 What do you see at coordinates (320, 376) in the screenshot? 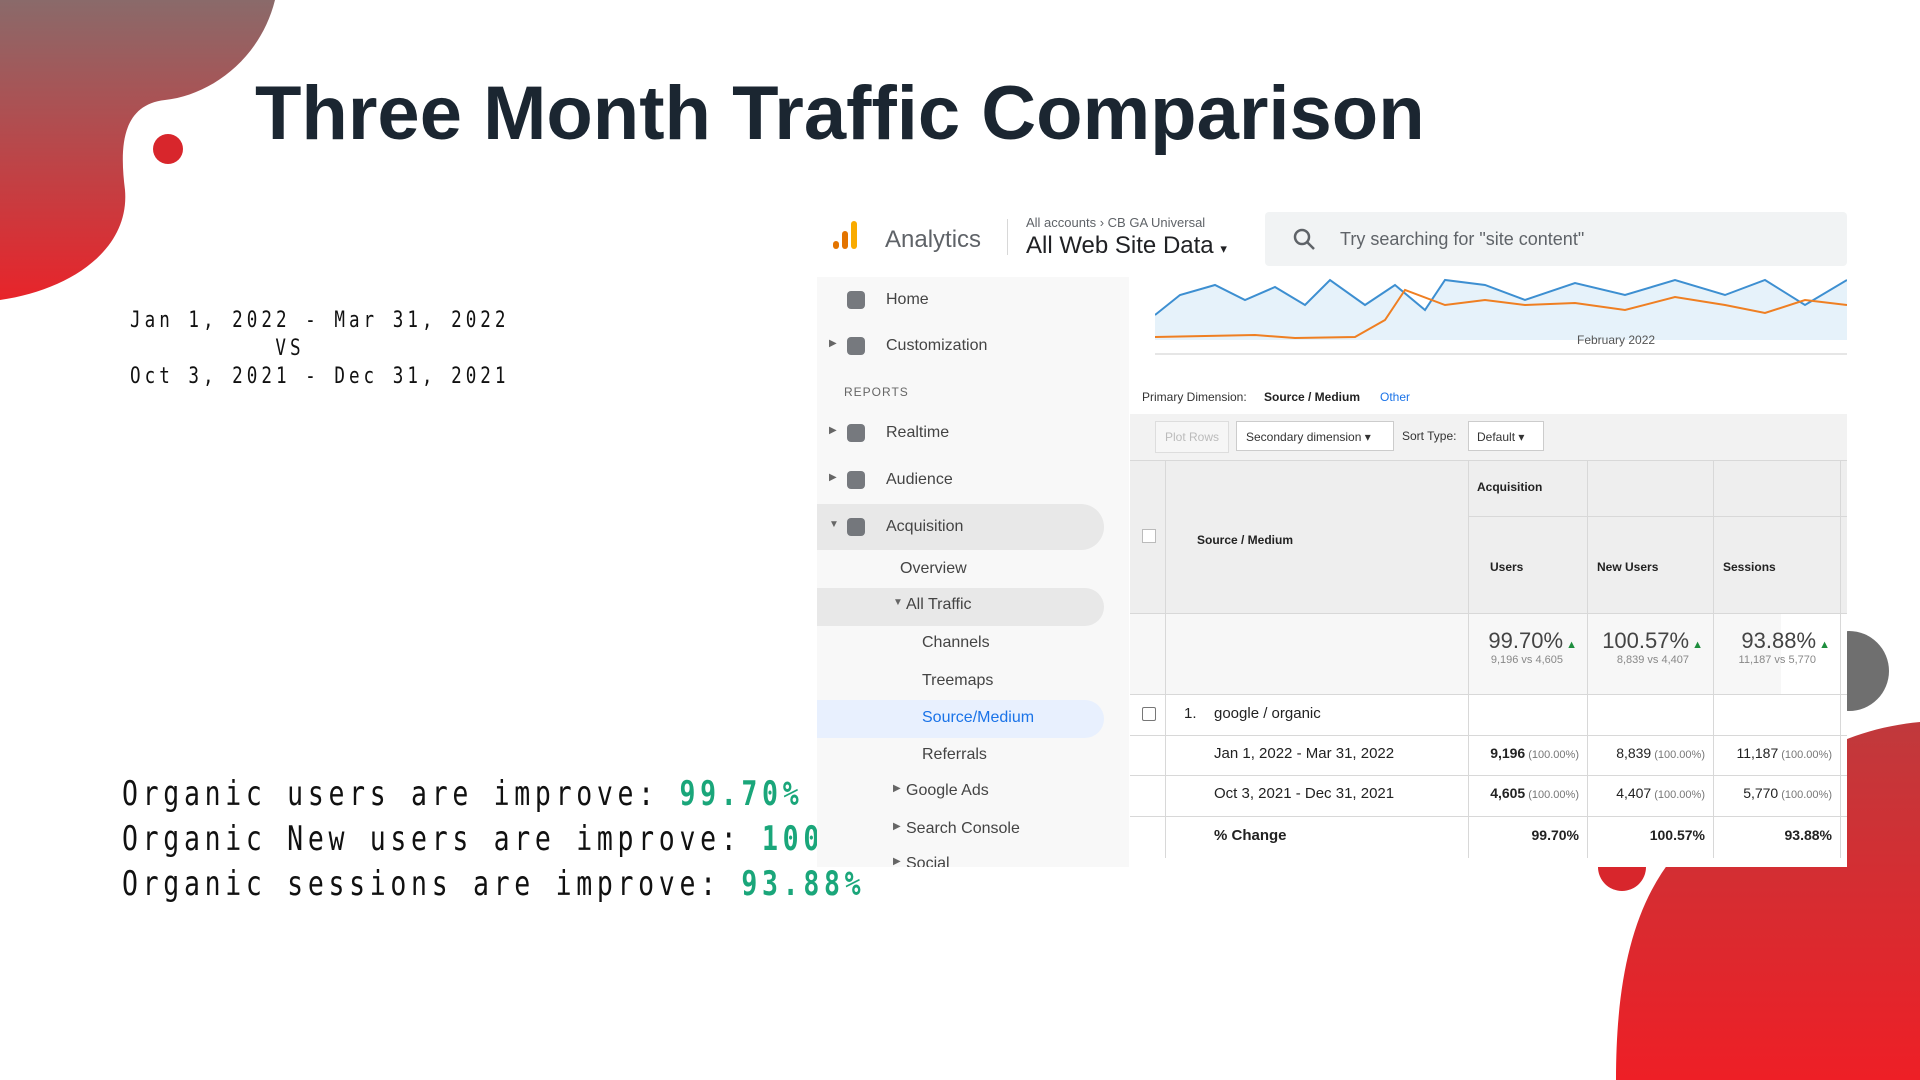
I see `date: Oct 3, 2021 - Dec 31, 2021` at bounding box center [320, 376].